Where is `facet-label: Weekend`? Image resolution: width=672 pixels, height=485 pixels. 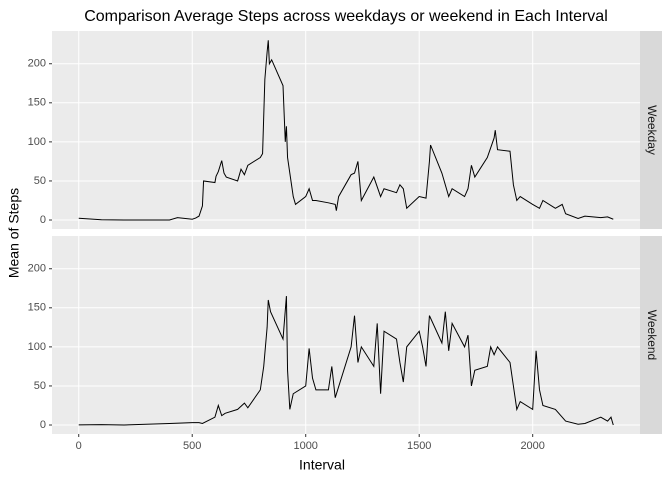
facet-label: Weekend is located at coordinates (652, 335).